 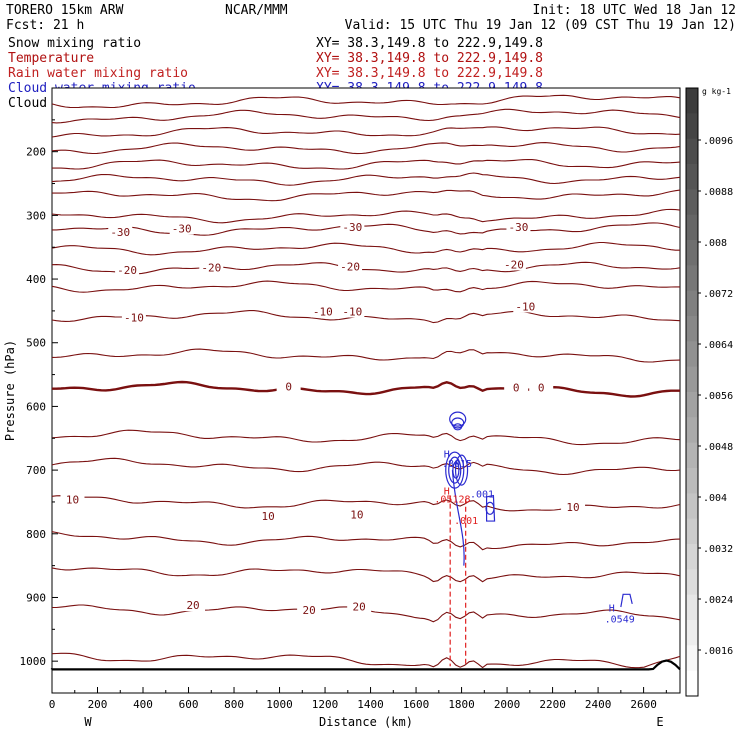 What do you see at coordinates (33, 661) in the screenshot?
I see `y-tick-label-8: 1000` at bounding box center [33, 661].